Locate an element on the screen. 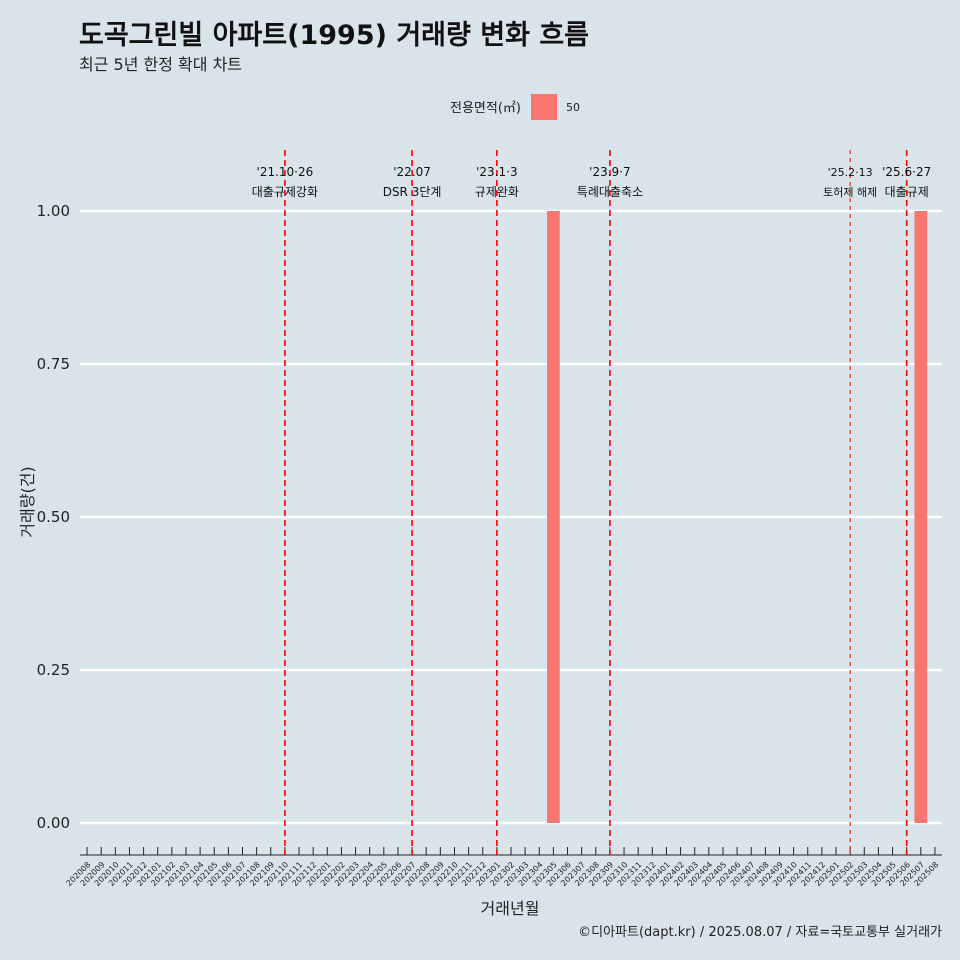 The height and width of the screenshot is (960, 960). legend: 전용면적(㎡) 50 is located at coordinates (515, 107).